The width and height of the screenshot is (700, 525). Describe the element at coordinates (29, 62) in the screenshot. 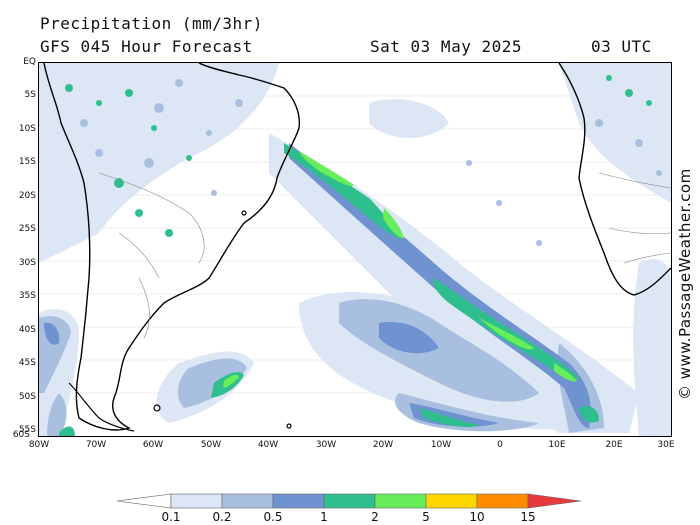

I see `lat-label: EQ` at that location.